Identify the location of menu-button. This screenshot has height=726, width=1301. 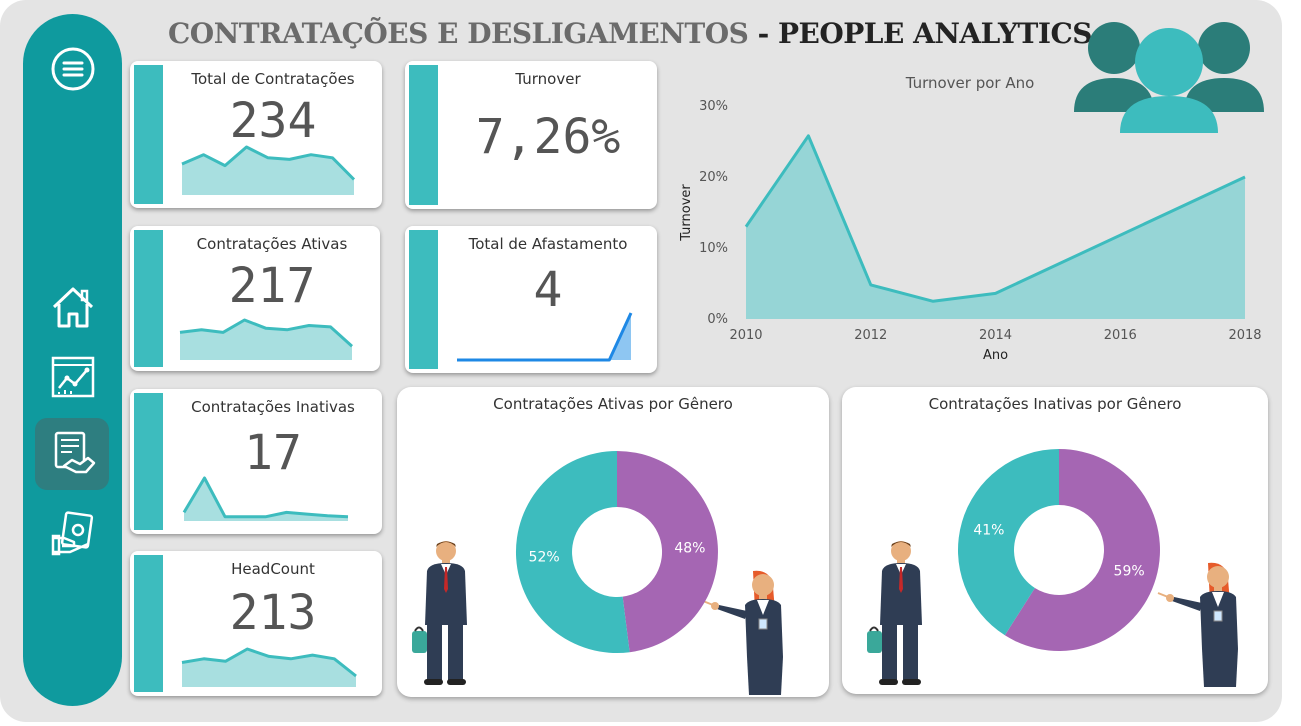
(73, 69).